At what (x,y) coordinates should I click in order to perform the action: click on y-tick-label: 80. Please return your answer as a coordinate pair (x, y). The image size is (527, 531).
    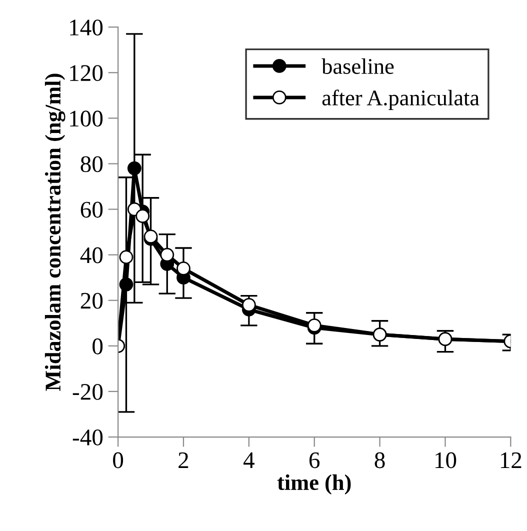
    Looking at the image, I should click on (91, 164).